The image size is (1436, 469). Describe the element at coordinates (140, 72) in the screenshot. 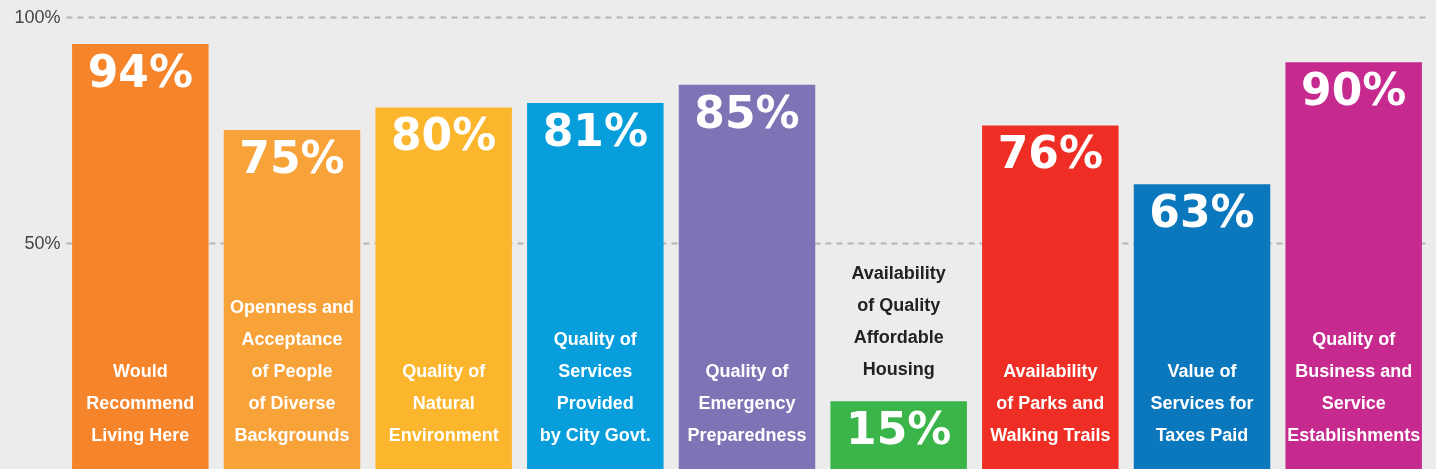

I see `data-label: 94%` at that location.